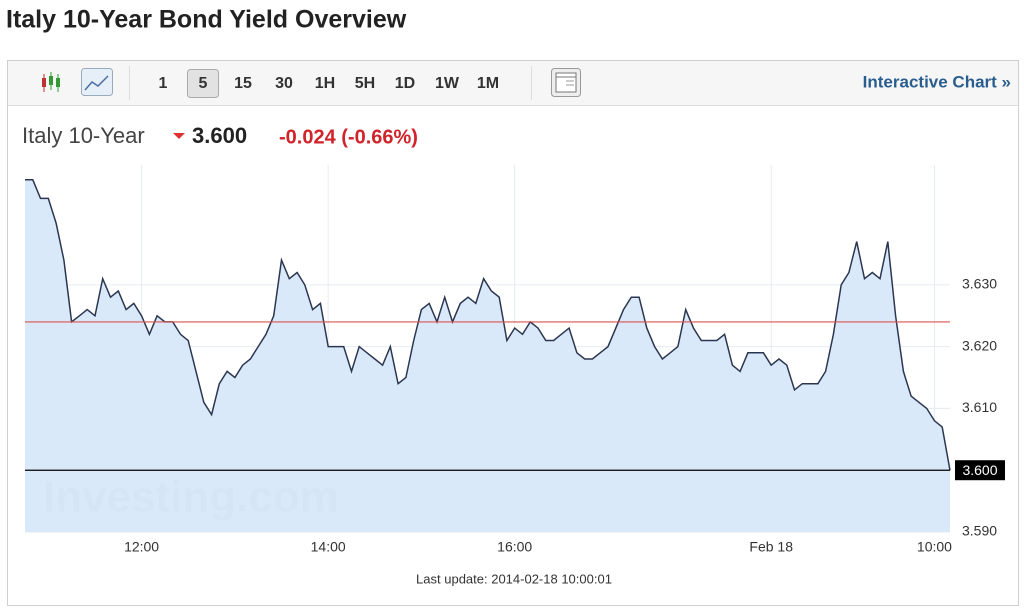  What do you see at coordinates (566, 82) in the screenshot?
I see `layout-icon` at bounding box center [566, 82].